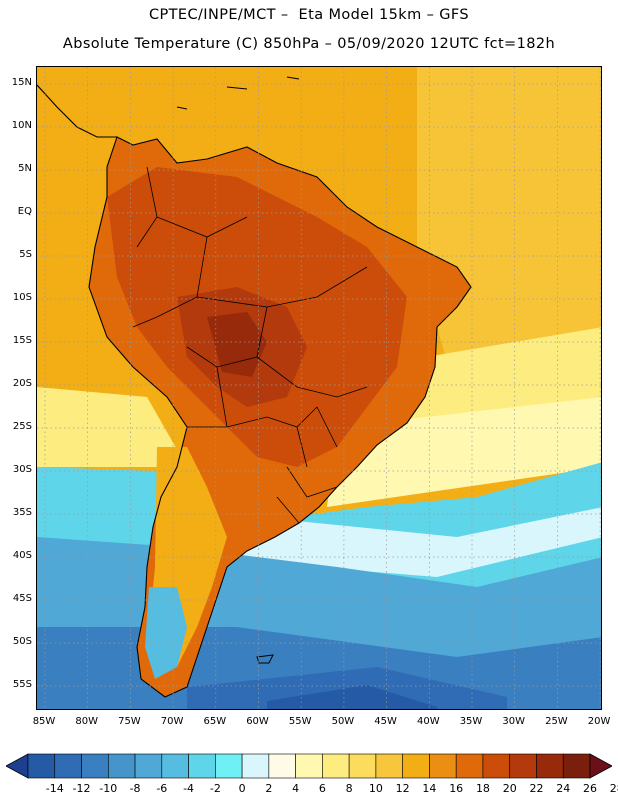 The image size is (618, 800). Describe the element at coordinates (269, 788) in the screenshot. I see `colorbar-label: 2` at that location.